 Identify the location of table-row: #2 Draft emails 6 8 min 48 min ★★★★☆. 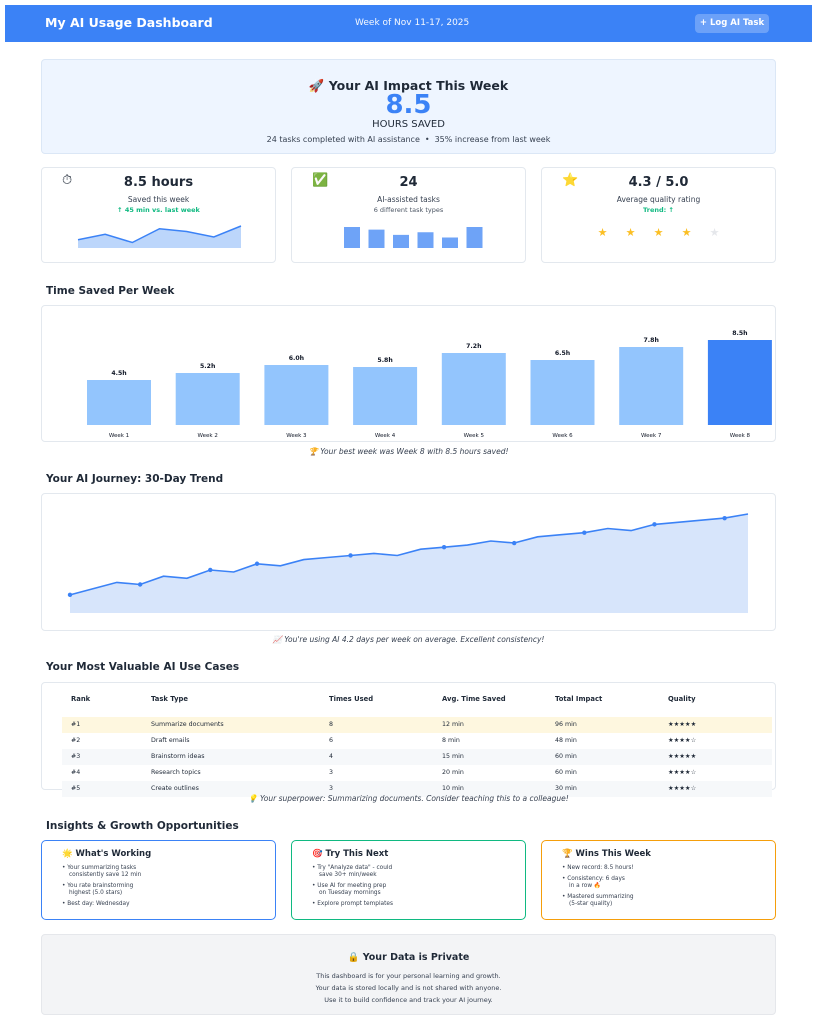
(417, 741).